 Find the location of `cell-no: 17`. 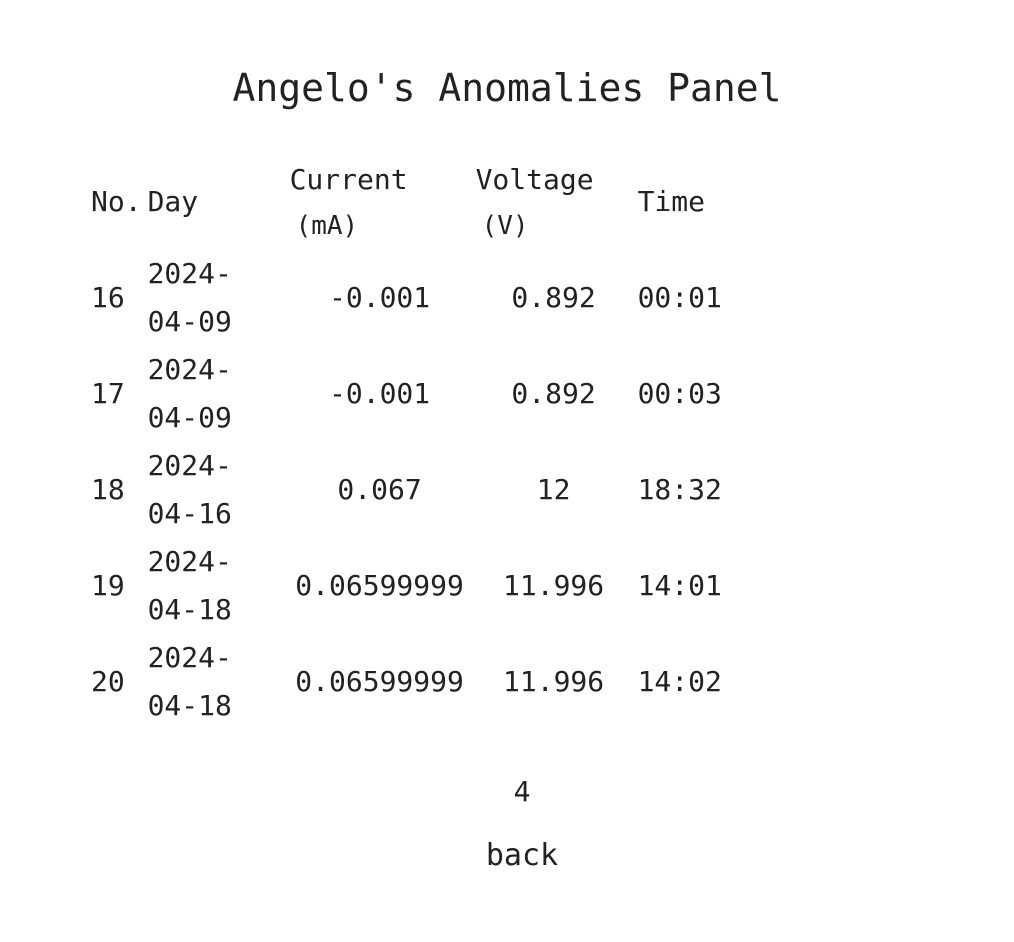

cell-no: 17 is located at coordinates (108, 393).